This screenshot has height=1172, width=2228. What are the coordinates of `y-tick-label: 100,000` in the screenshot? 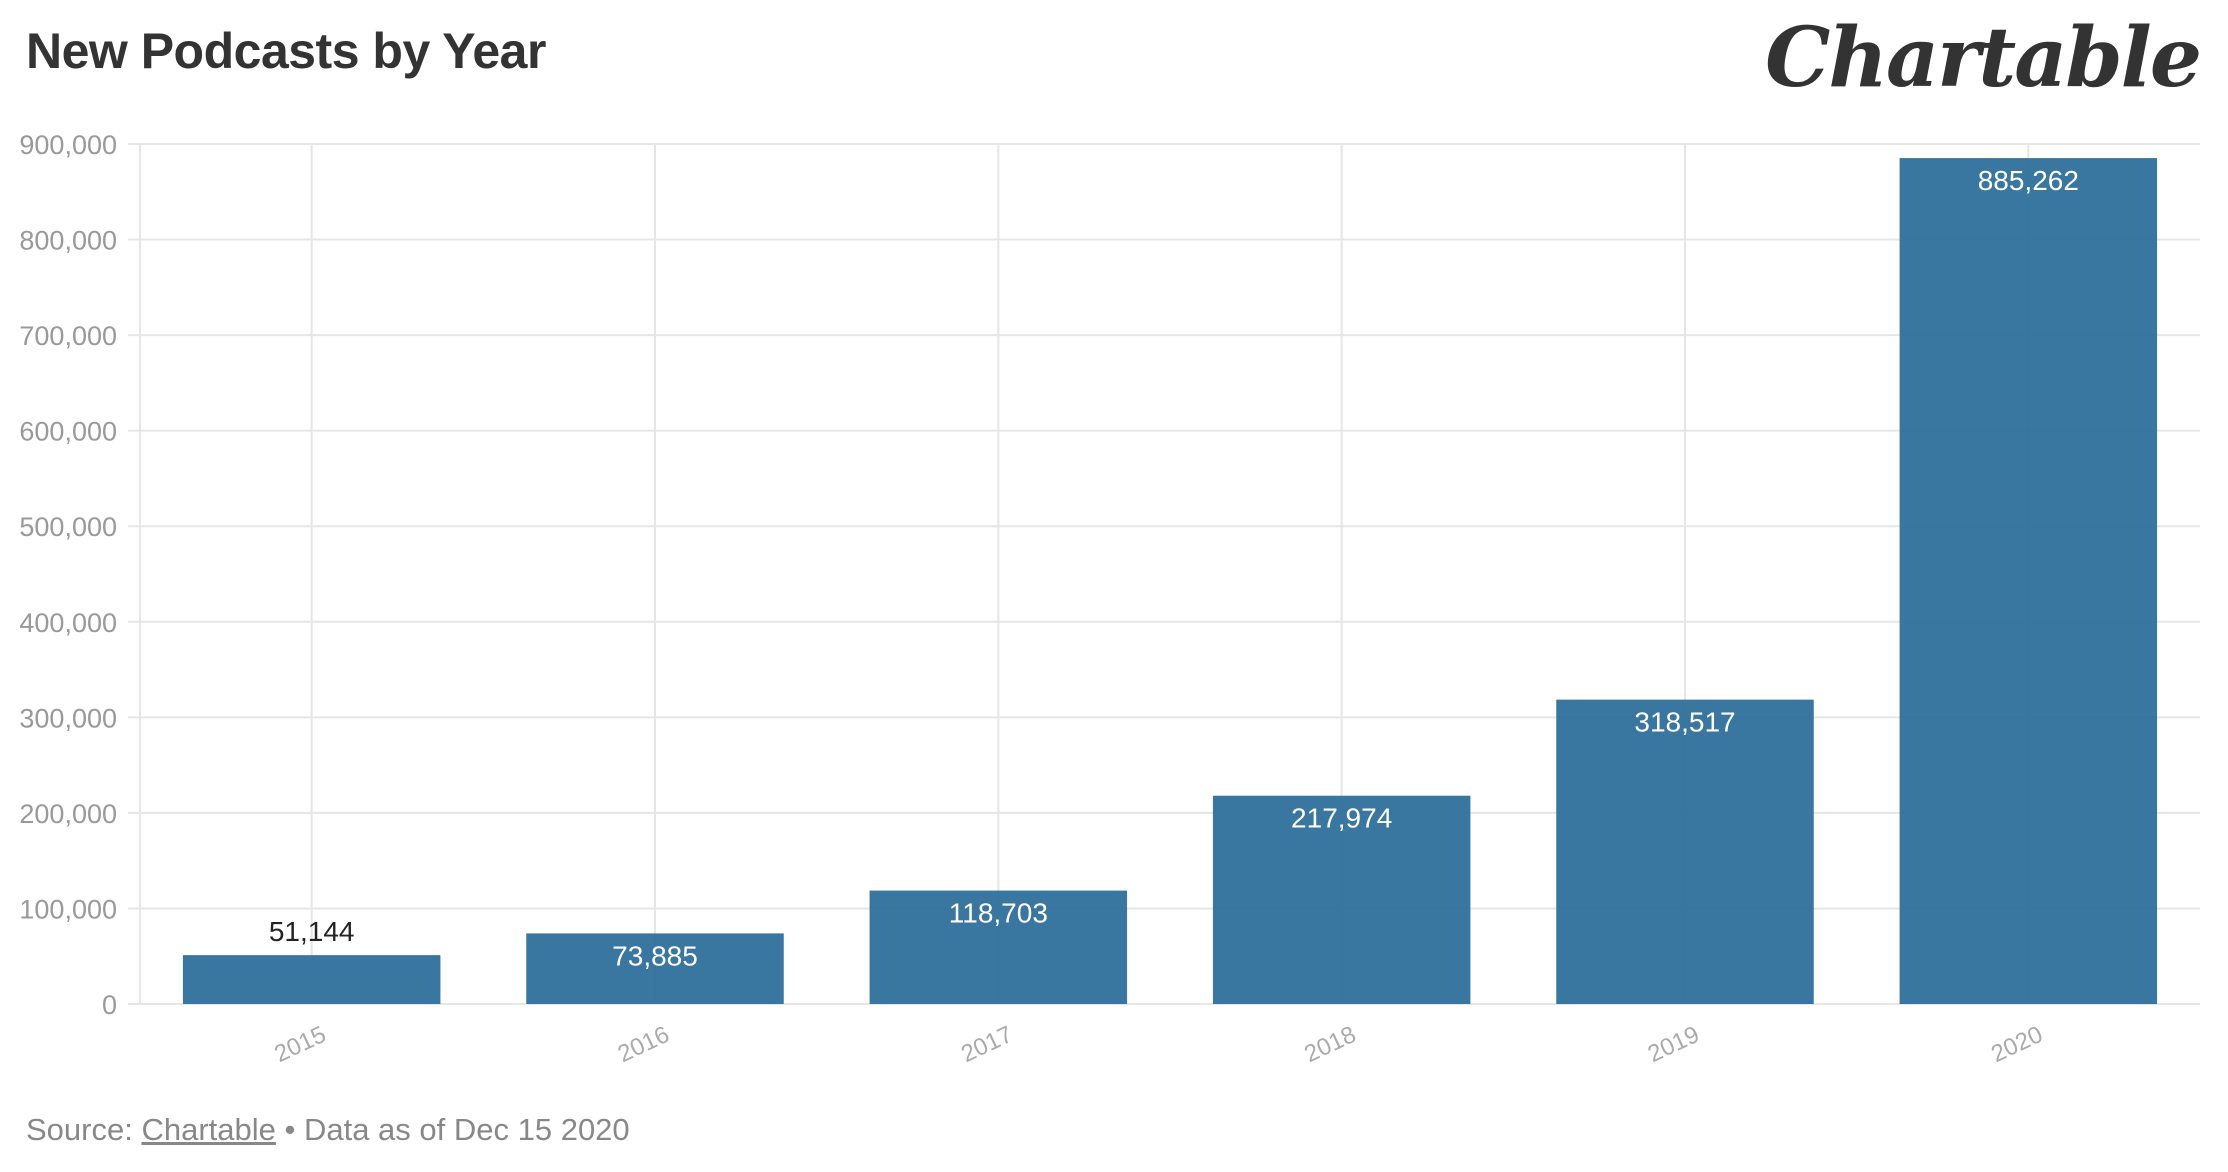 It's located at (68, 909).